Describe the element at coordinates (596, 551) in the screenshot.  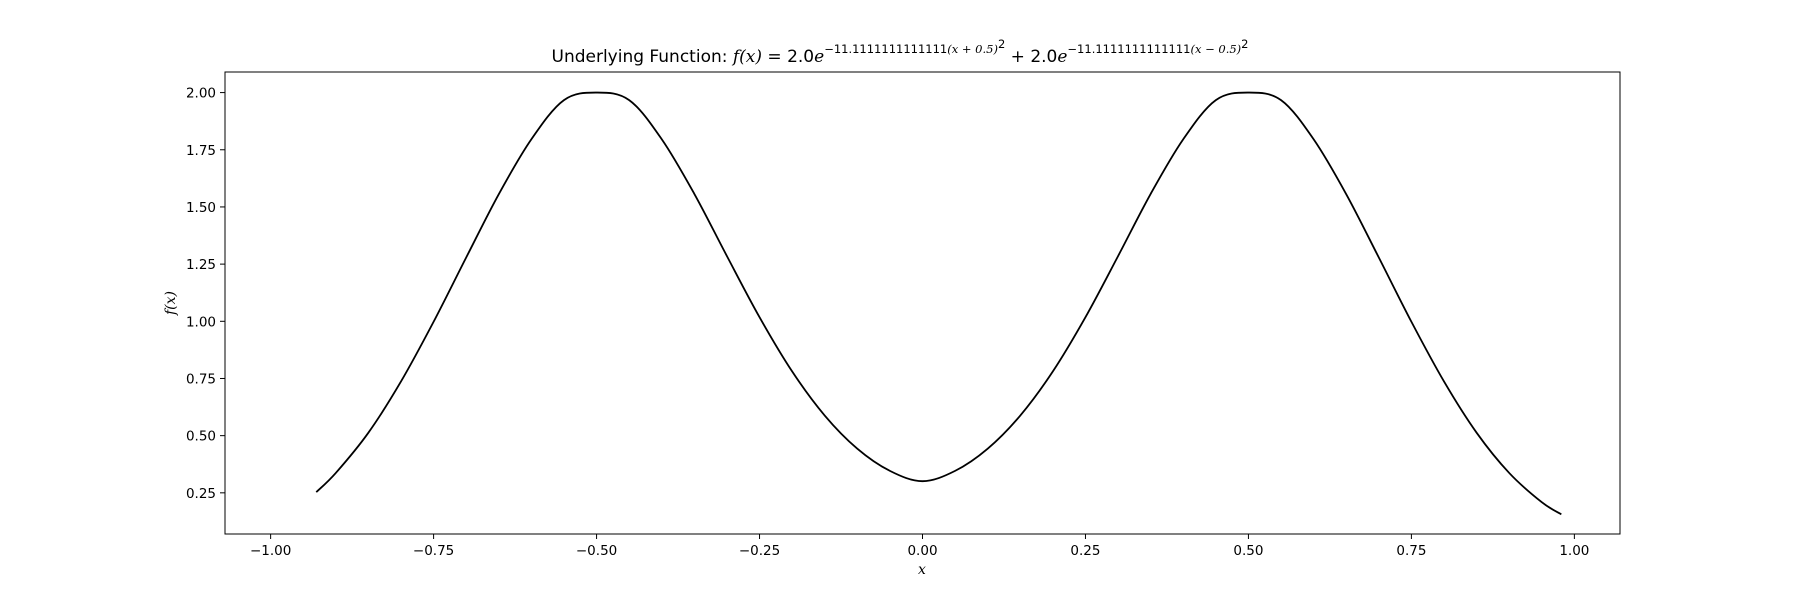
I see `x-tick-label: −0.50` at that location.